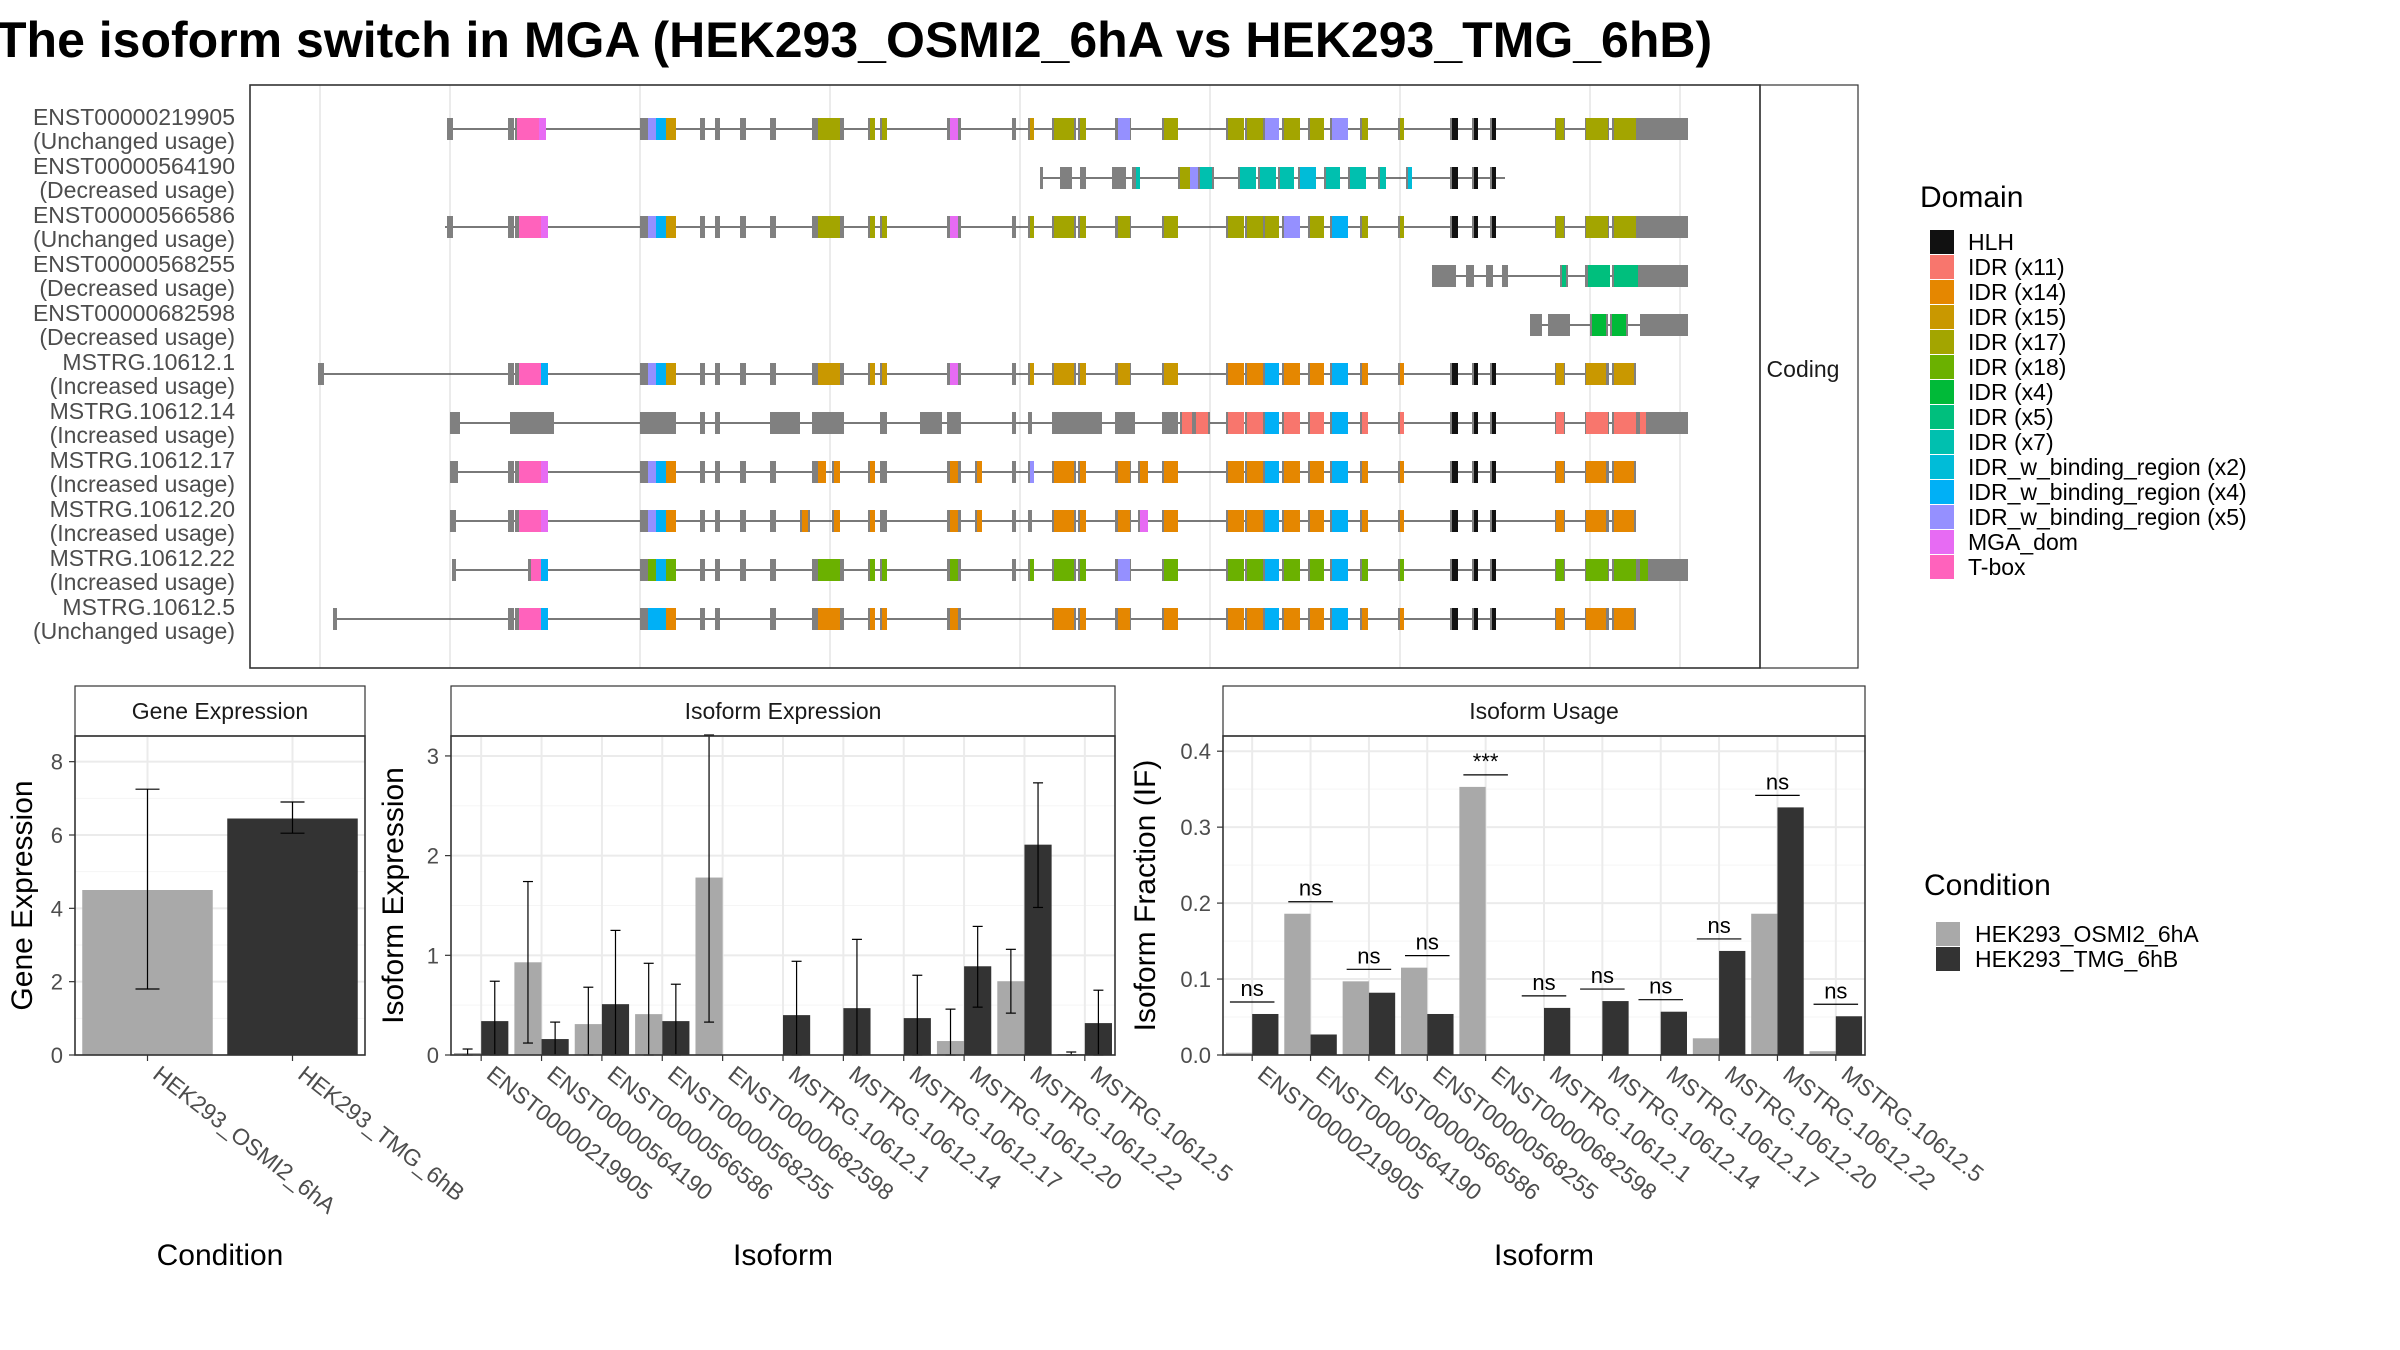  Describe the element at coordinates (2107, 492) in the screenshot. I see `domain-legend-label: IDR_w_binding_region (x4)` at that location.